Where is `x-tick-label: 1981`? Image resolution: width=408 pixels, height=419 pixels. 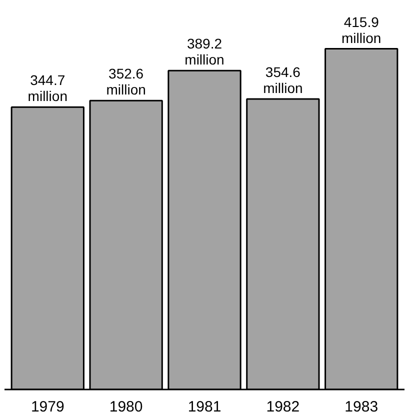
x-tick-label: 1981 is located at coordinates (205, 407).